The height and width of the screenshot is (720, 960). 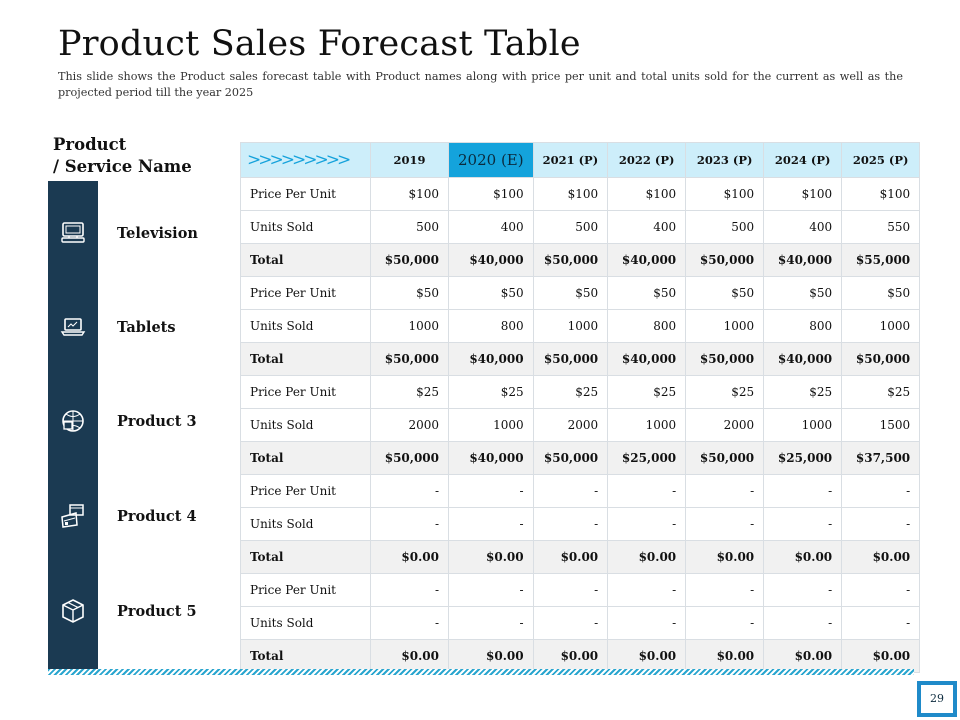 I want to click on table-cell: 400, so click(x=491, y=227).